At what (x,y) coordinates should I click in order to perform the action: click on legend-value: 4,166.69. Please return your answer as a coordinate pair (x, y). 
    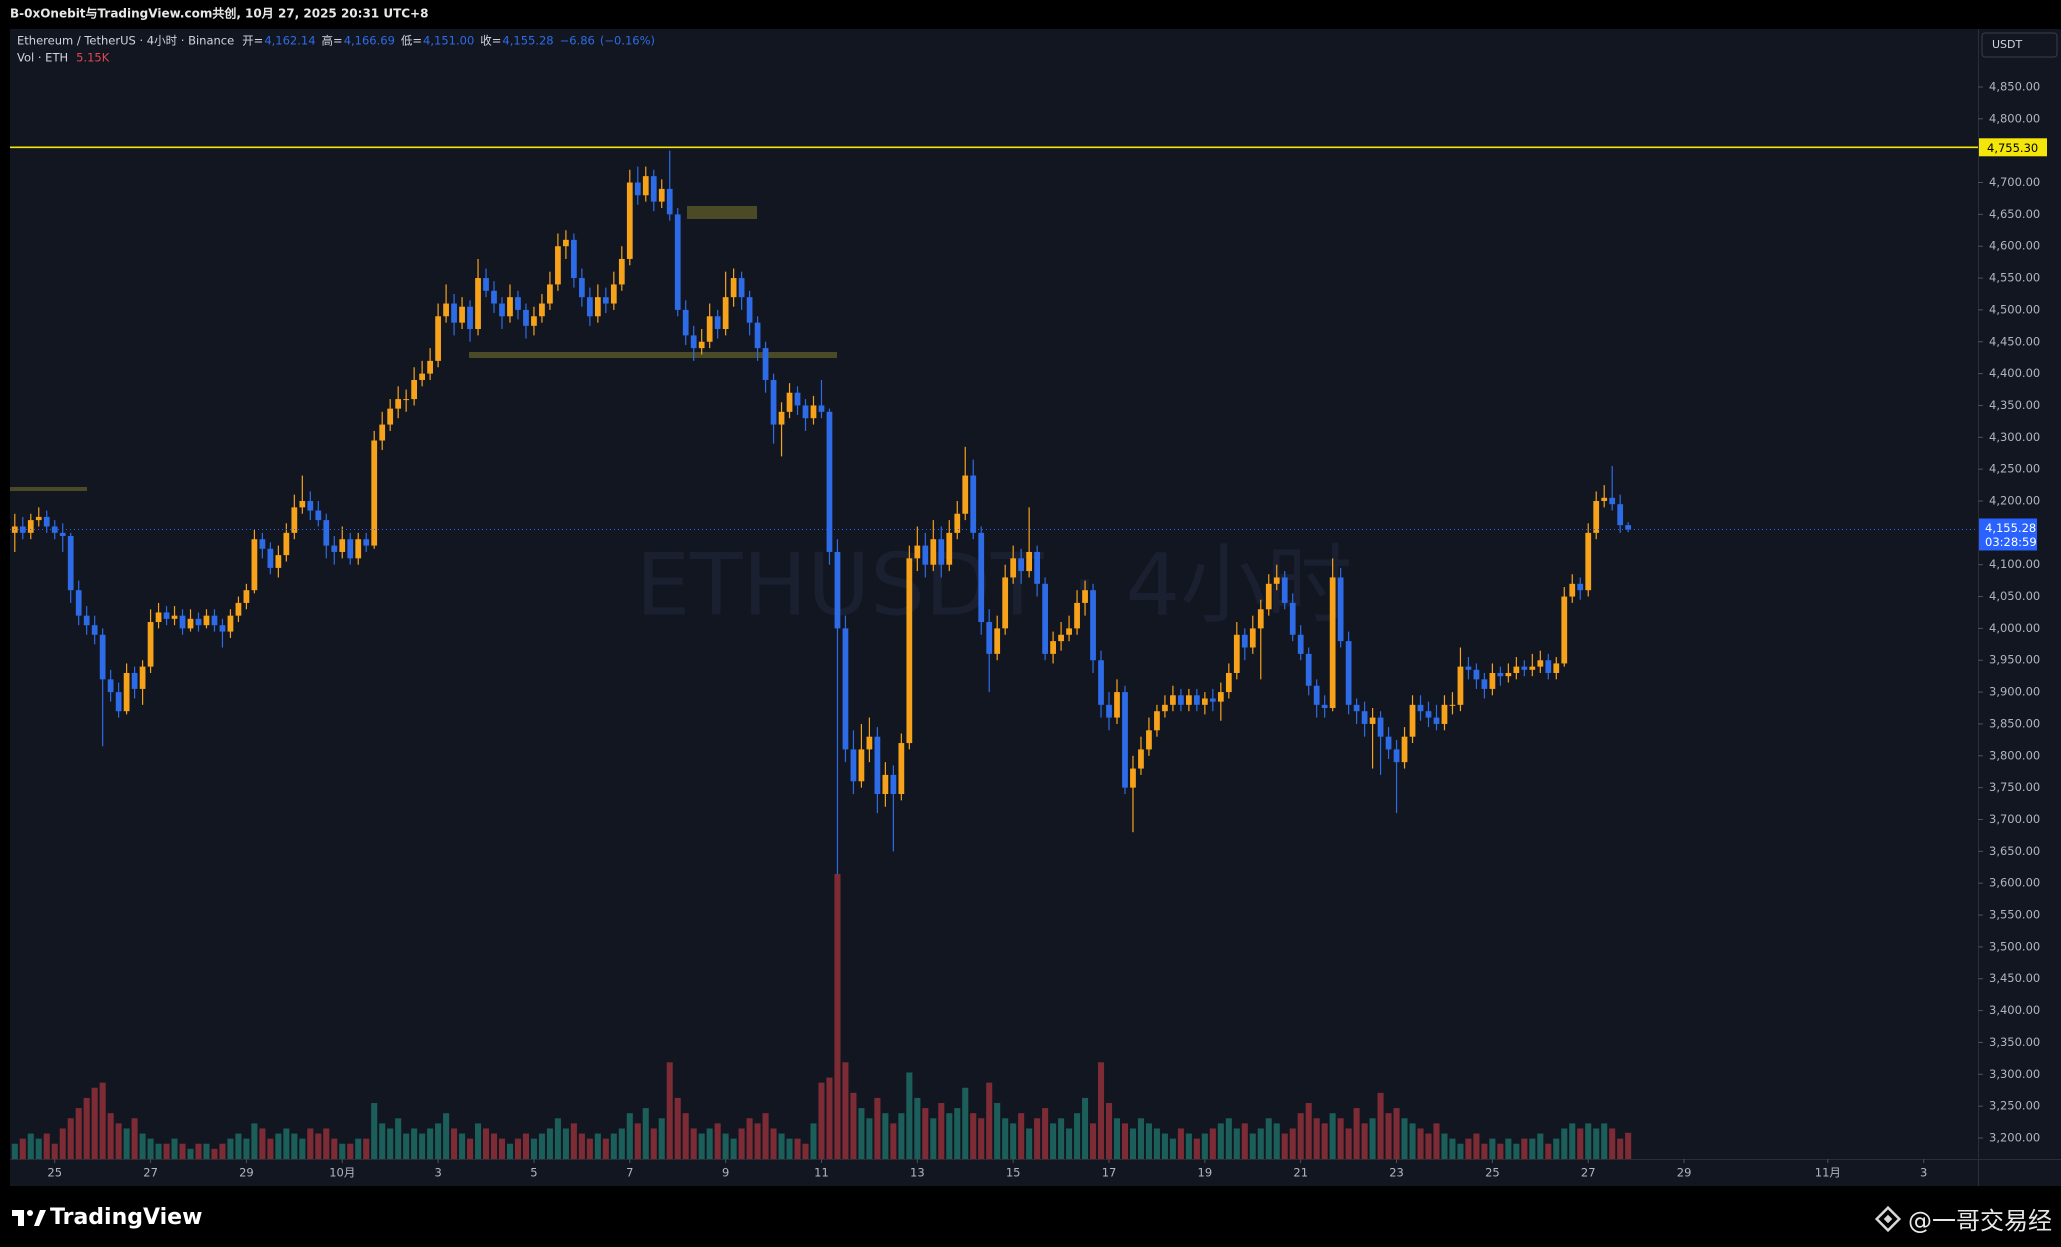
    Looking at the image, I should click on (369, 41).